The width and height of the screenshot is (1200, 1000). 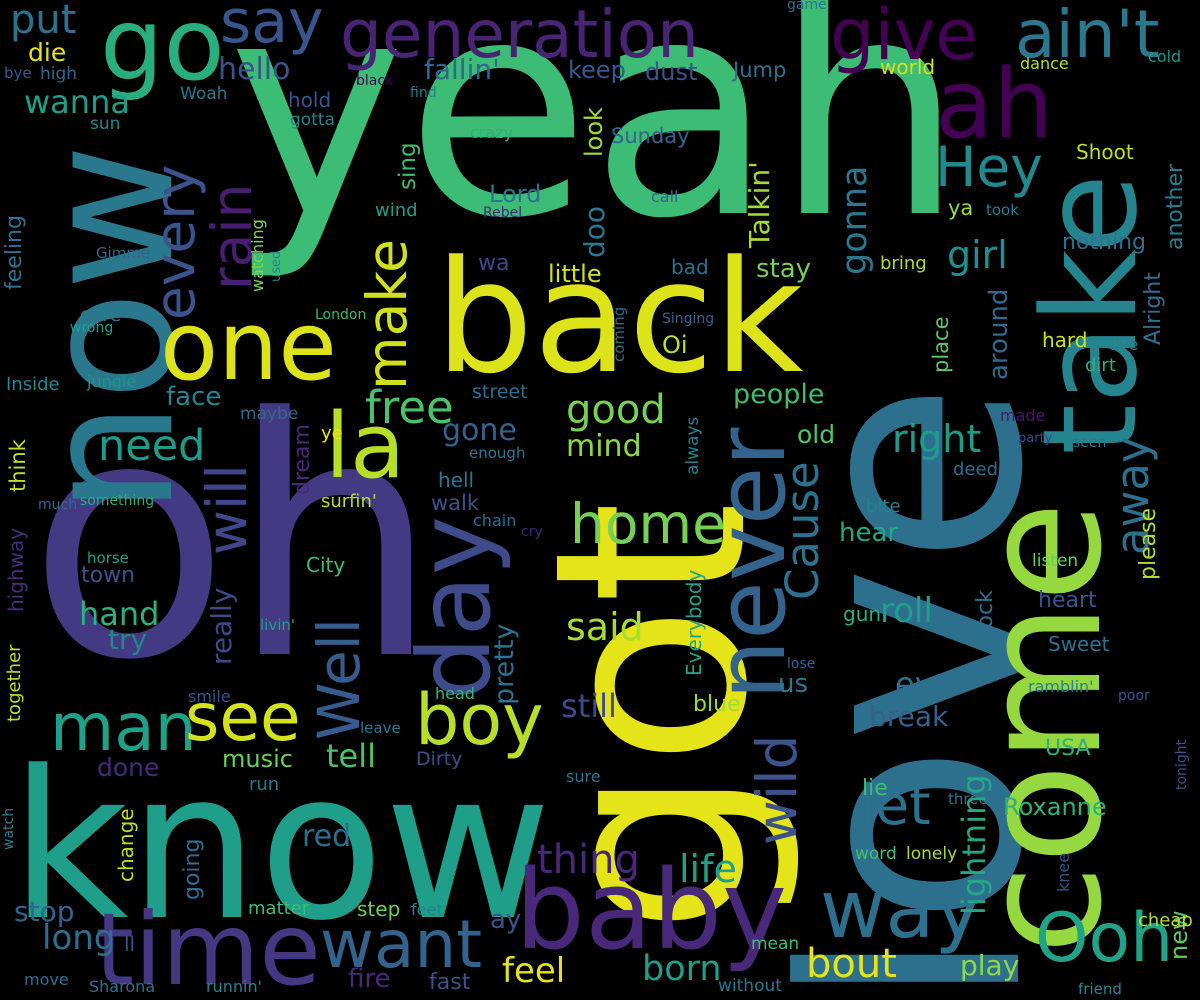 What do you see at coordinates (504, 664) in the screenshot?
I see `word-pretty: pretty` at bounding box center [504, 664].